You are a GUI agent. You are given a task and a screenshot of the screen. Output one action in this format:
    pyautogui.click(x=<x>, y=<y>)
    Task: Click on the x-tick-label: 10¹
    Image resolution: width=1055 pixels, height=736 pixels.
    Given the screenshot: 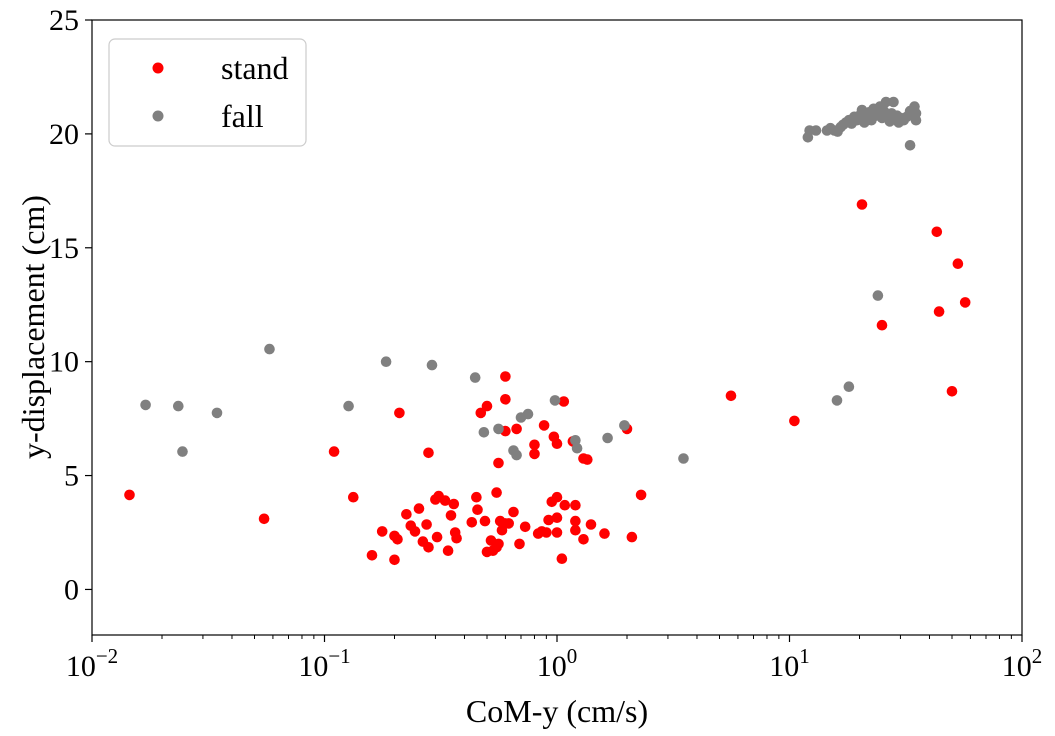 What is the action you would take?
    pyautogui.click(x=789, y=663)
    